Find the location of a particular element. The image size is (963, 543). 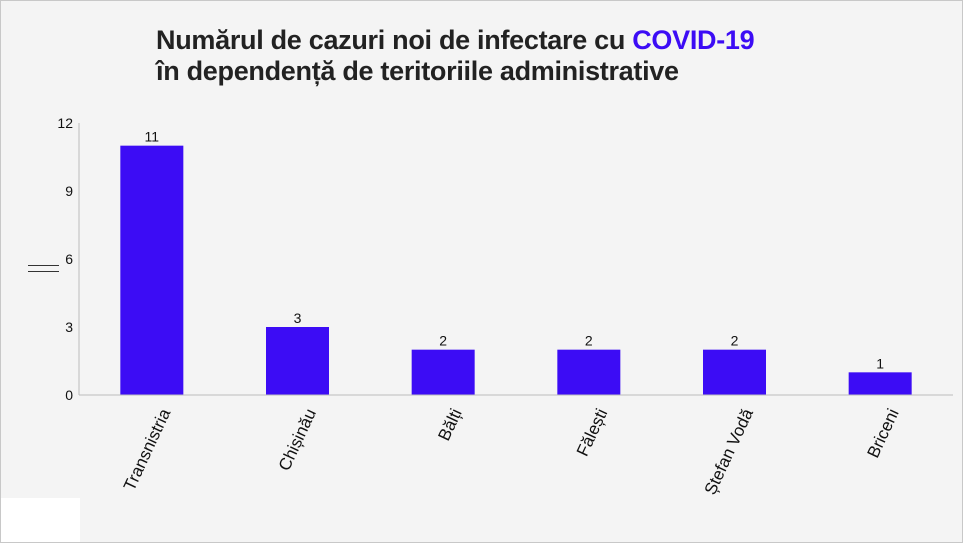

x-tick-label: Chișinău is located at coordinates (297, 440).